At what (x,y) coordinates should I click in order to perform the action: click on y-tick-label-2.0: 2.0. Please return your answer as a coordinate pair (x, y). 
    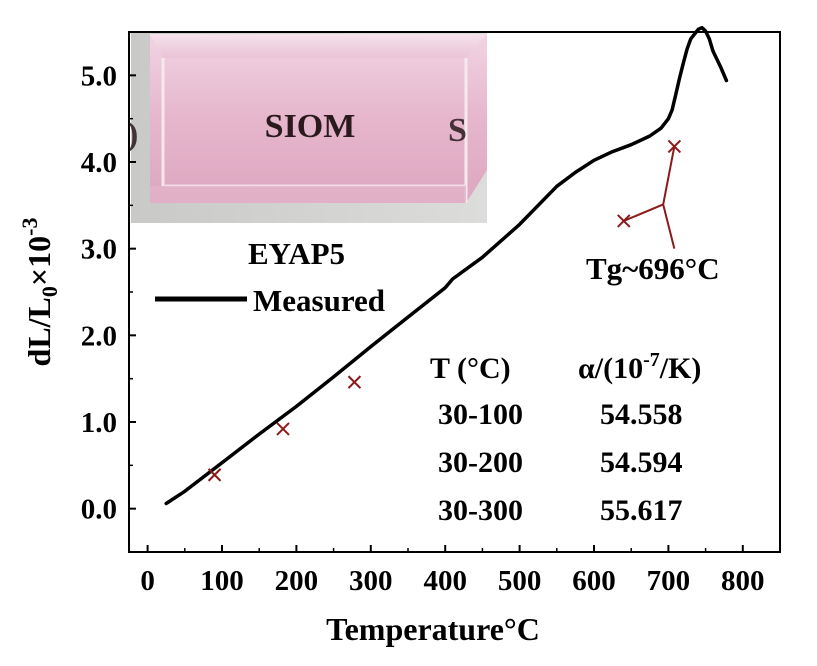
    Looking at the image, I should click on (99, 336).